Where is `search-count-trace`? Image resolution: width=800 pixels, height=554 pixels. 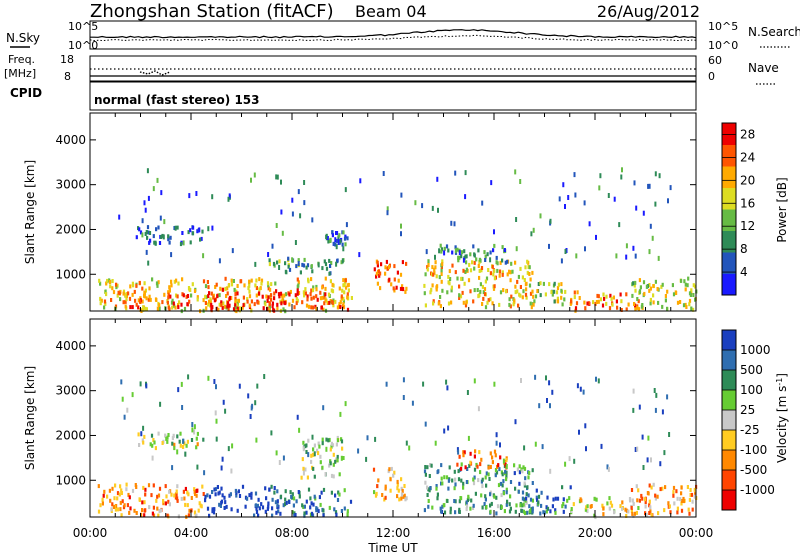 search-count-trace is located at coordinates (393, 38).